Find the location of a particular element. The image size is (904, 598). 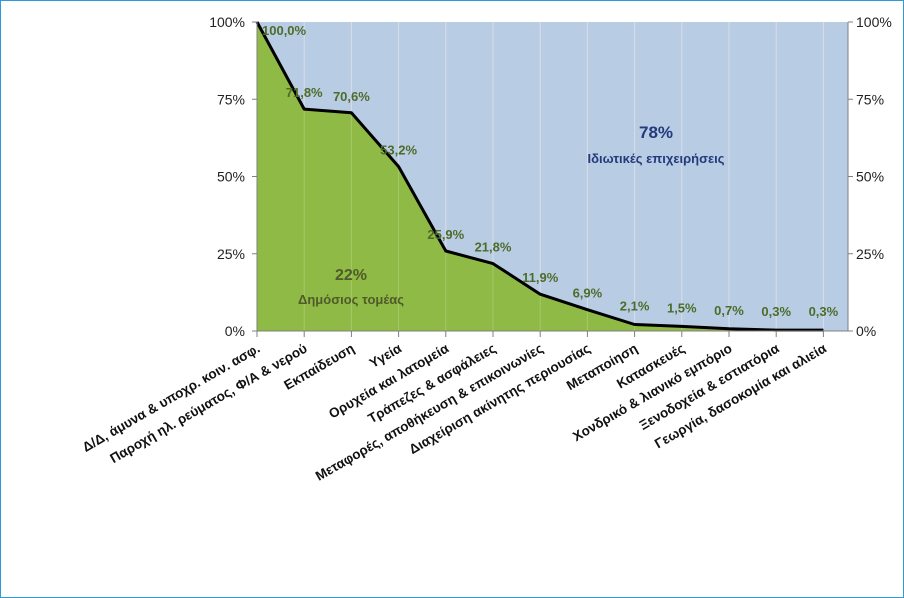

y-tick-label: 100% is located at coordinates (227, 22).